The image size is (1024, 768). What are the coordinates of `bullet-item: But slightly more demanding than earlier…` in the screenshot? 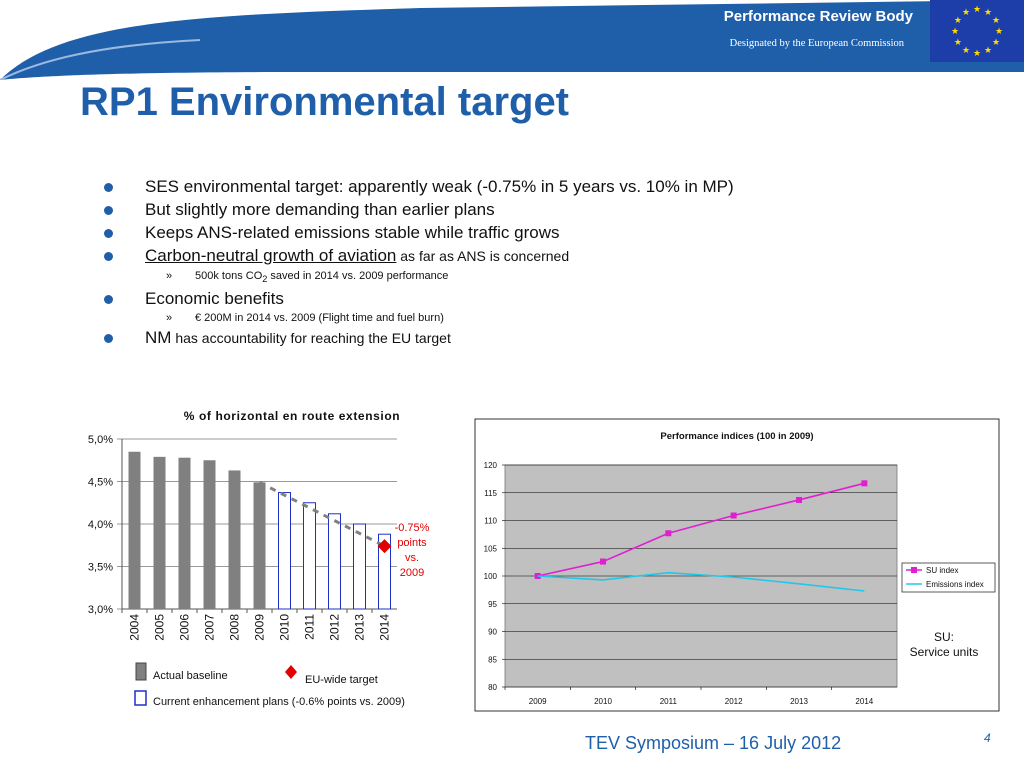 It's located at (540, 209).